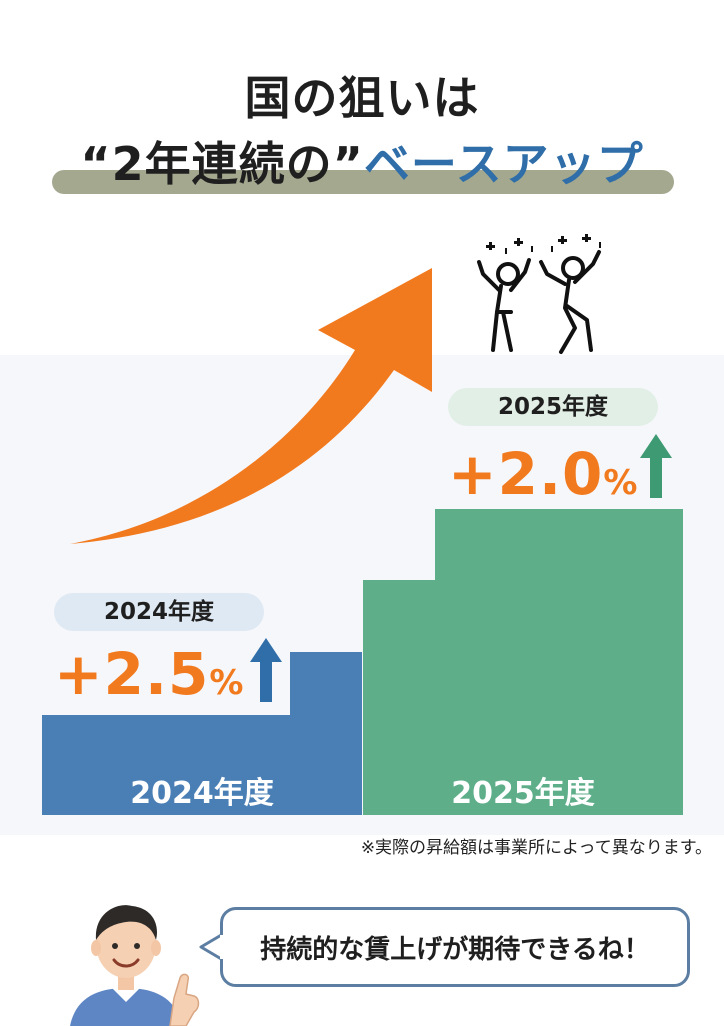 The height and width of the screenshot is (1026, 724). I want to click on rate-2024: +2.5%, so click(149, 674).